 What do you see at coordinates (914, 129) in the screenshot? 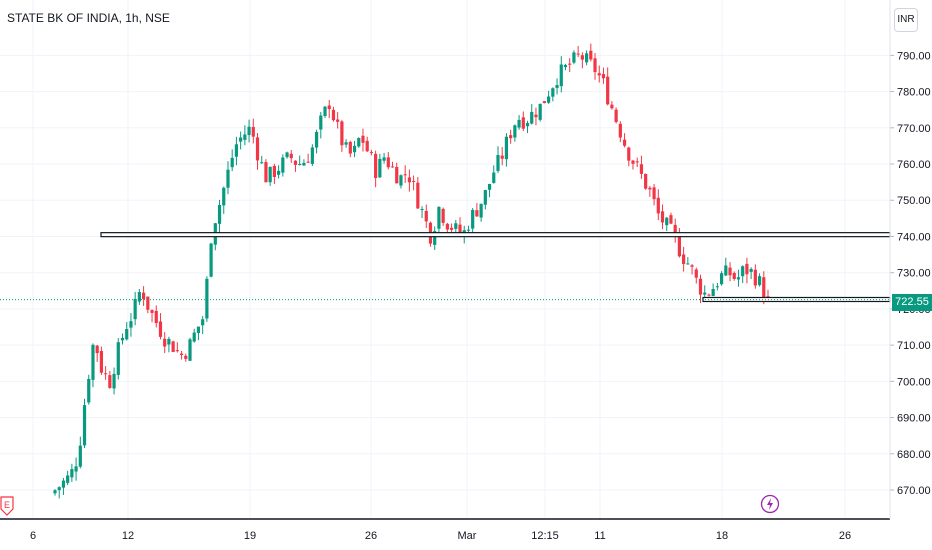
I see `y-tick-label: 770.00` at bounding box center [914, 129].